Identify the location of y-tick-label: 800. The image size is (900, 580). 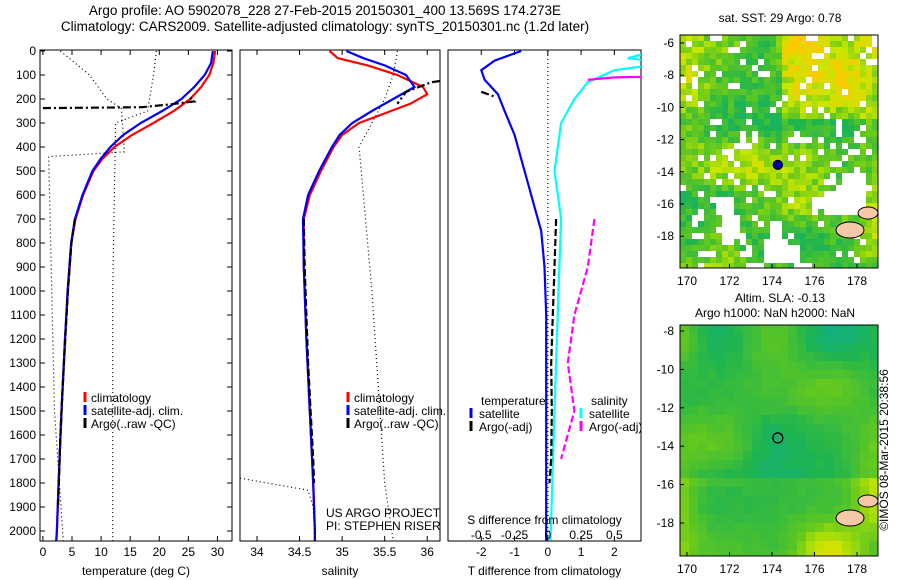
(26, 243).